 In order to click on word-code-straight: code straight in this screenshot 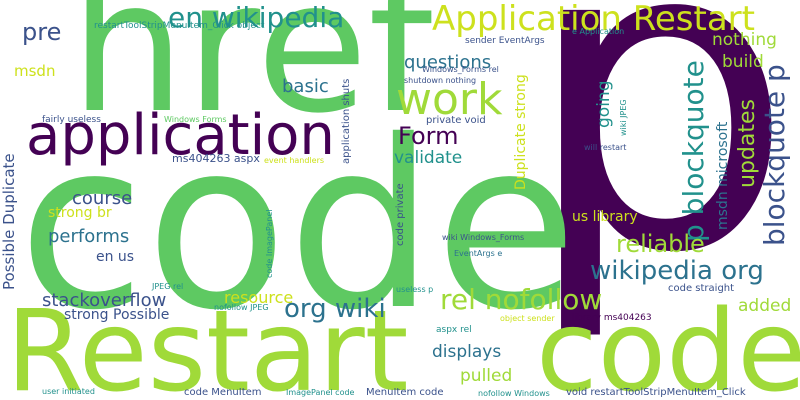, I will do `click(701, 288)`.